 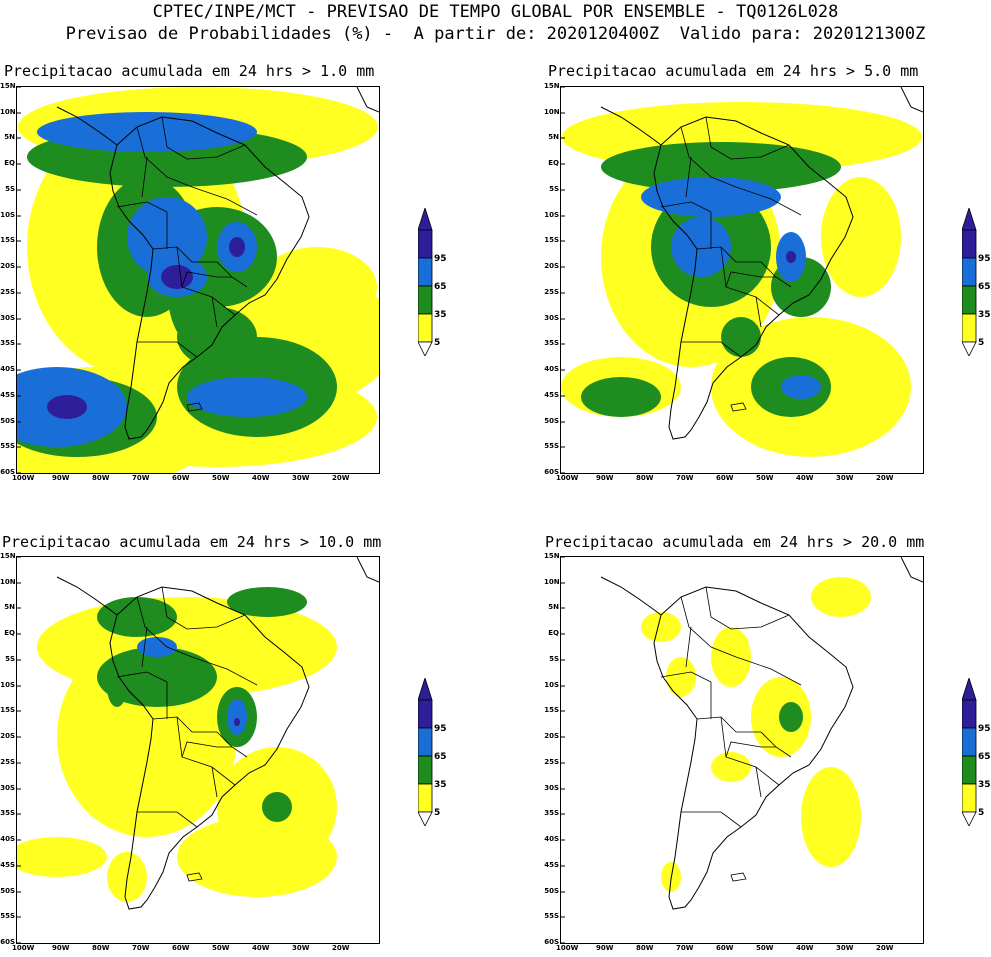 I want to click on colorbar-bottom-arrow, so click(x=425, y=349).